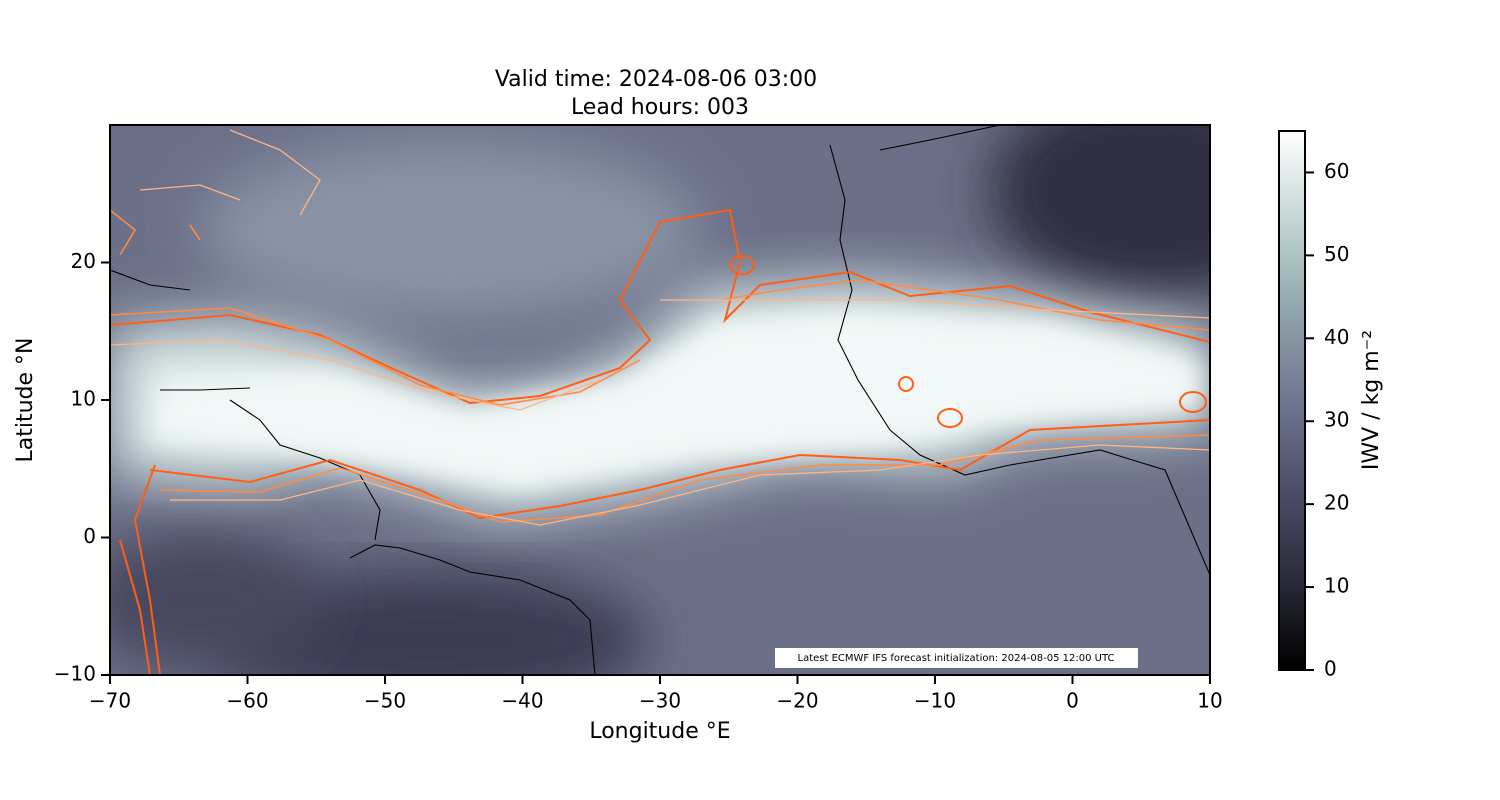 This screenshot has height=800, width=1500. What do you see at coordinates (1072, 701) in the screenshot?
I see `x-tick-label: 0` at bounding box center [1072, 701].